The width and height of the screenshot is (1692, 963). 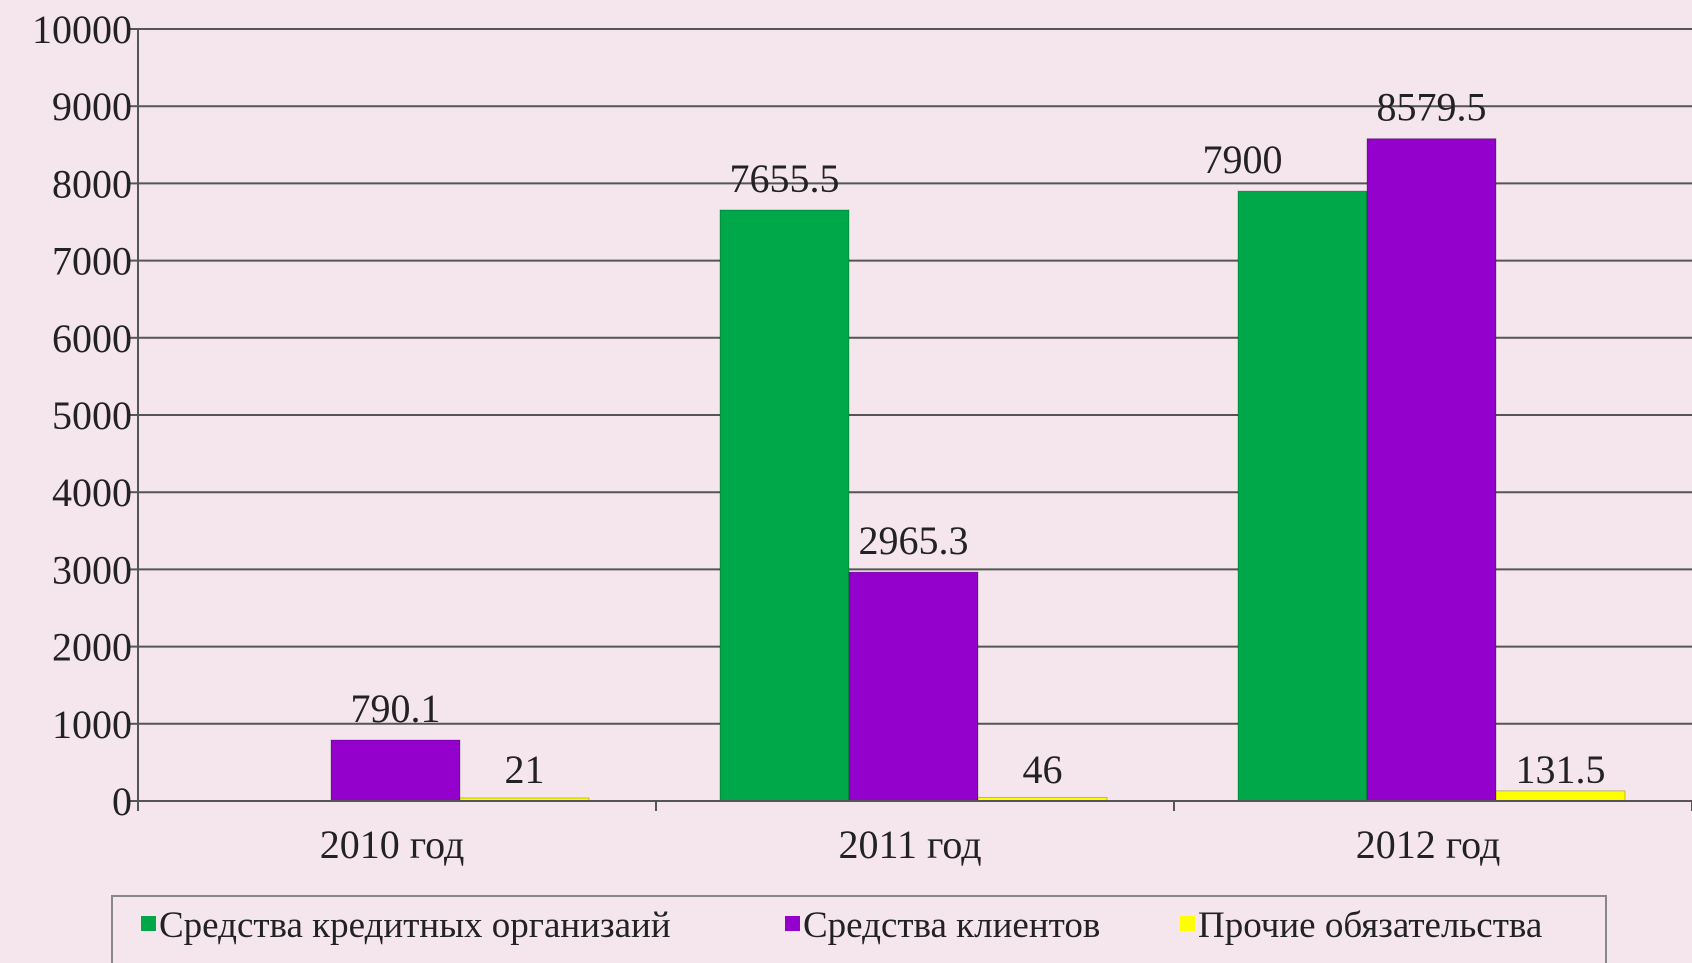 What do you see at coordinates (92, 106) in the screenshot?
I see `y-tick-label: 9000` at bounding box center [92, 106].